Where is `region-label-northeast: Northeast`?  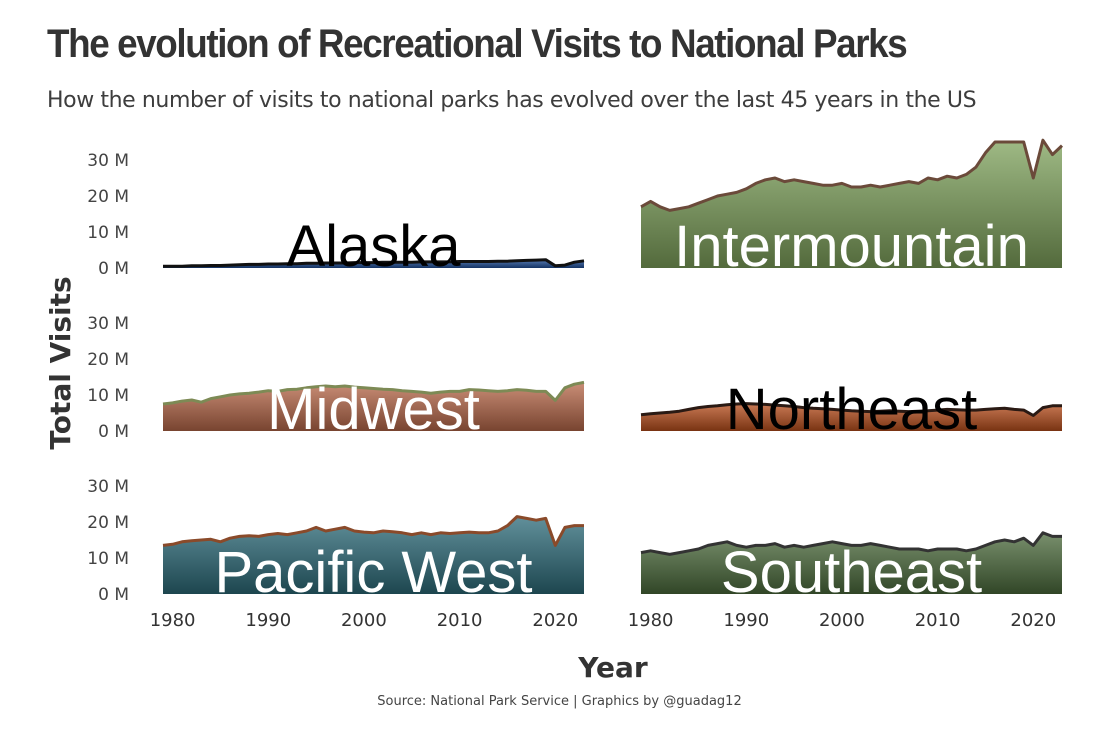 region-label-northeast: Northeast is located at coordinates (851, 409).